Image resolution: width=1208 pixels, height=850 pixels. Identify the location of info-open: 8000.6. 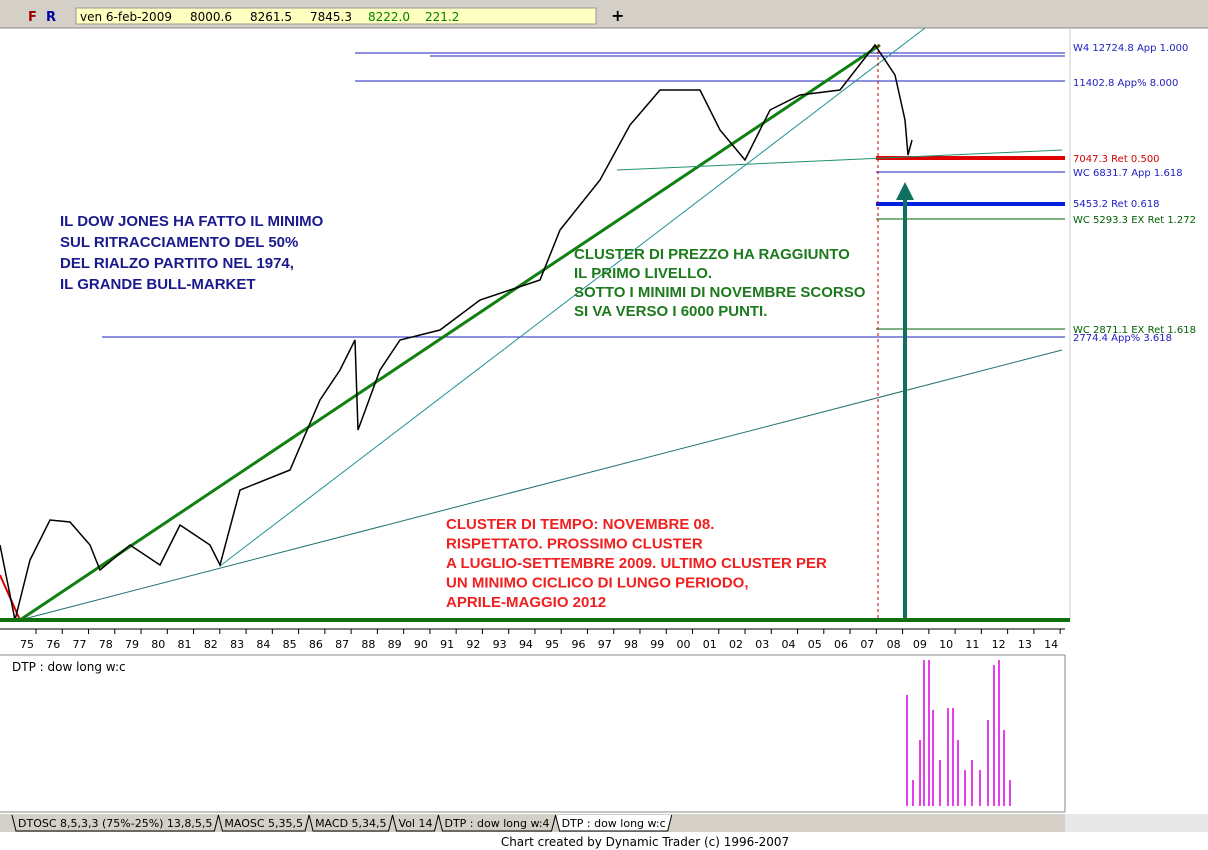
(211, 17).